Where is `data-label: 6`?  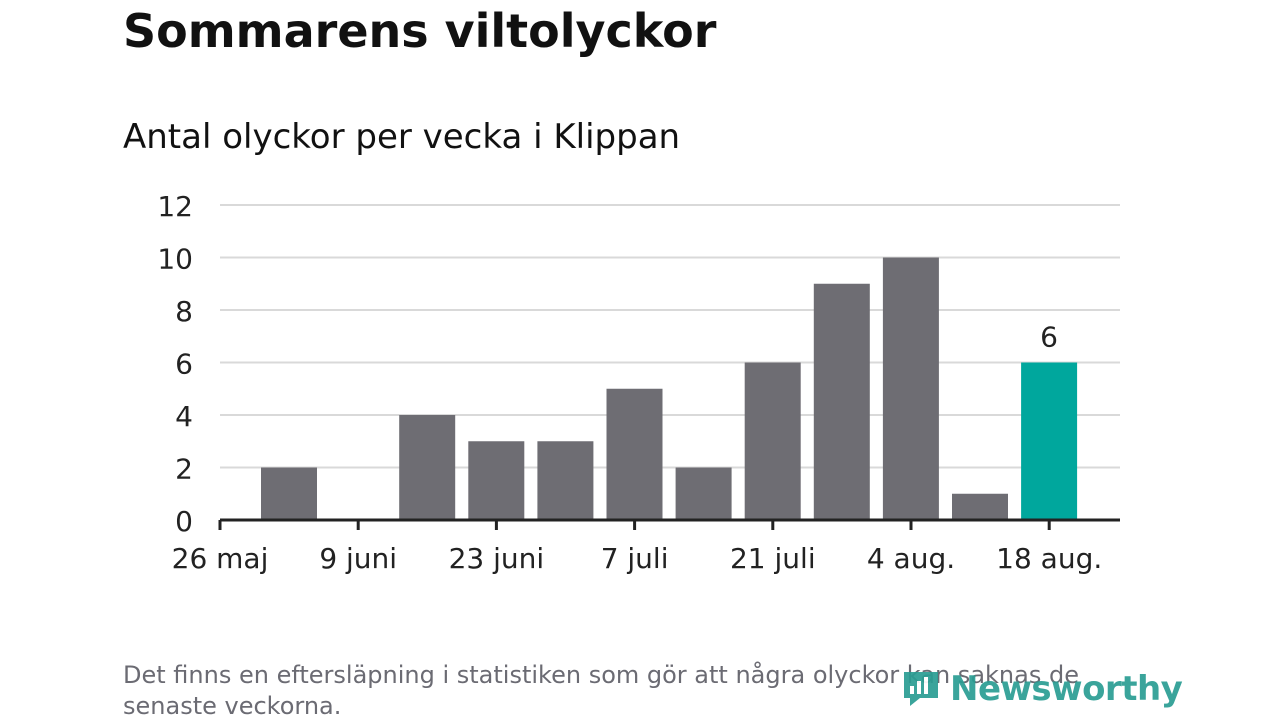
data-label: 6 is located at coordinates (1049, 337).